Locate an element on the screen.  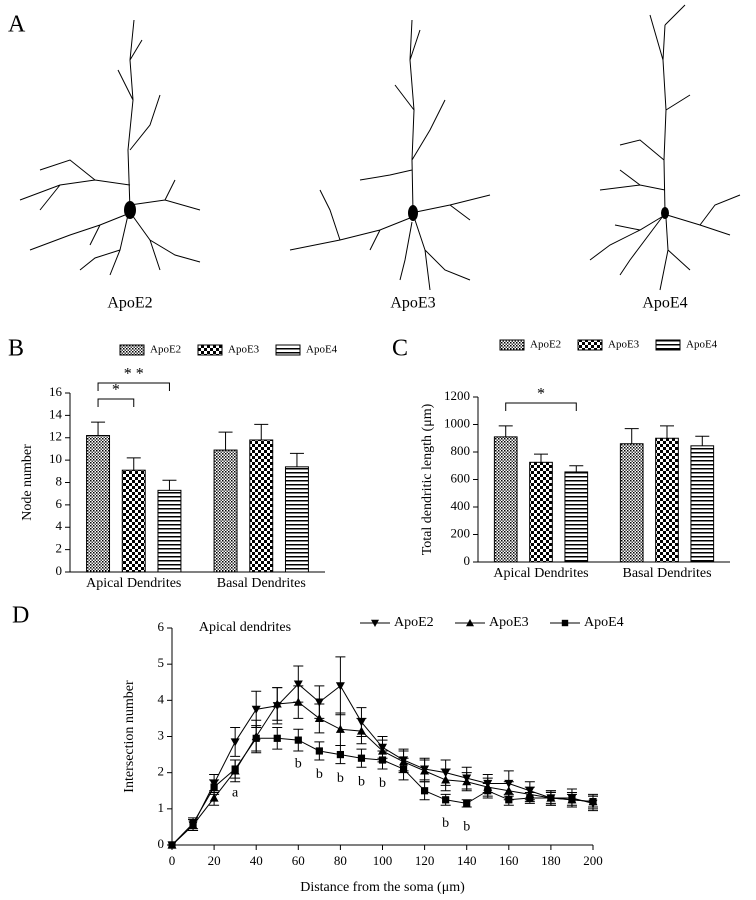
x-tick-label: 180 is located at coordinates (551, 860).